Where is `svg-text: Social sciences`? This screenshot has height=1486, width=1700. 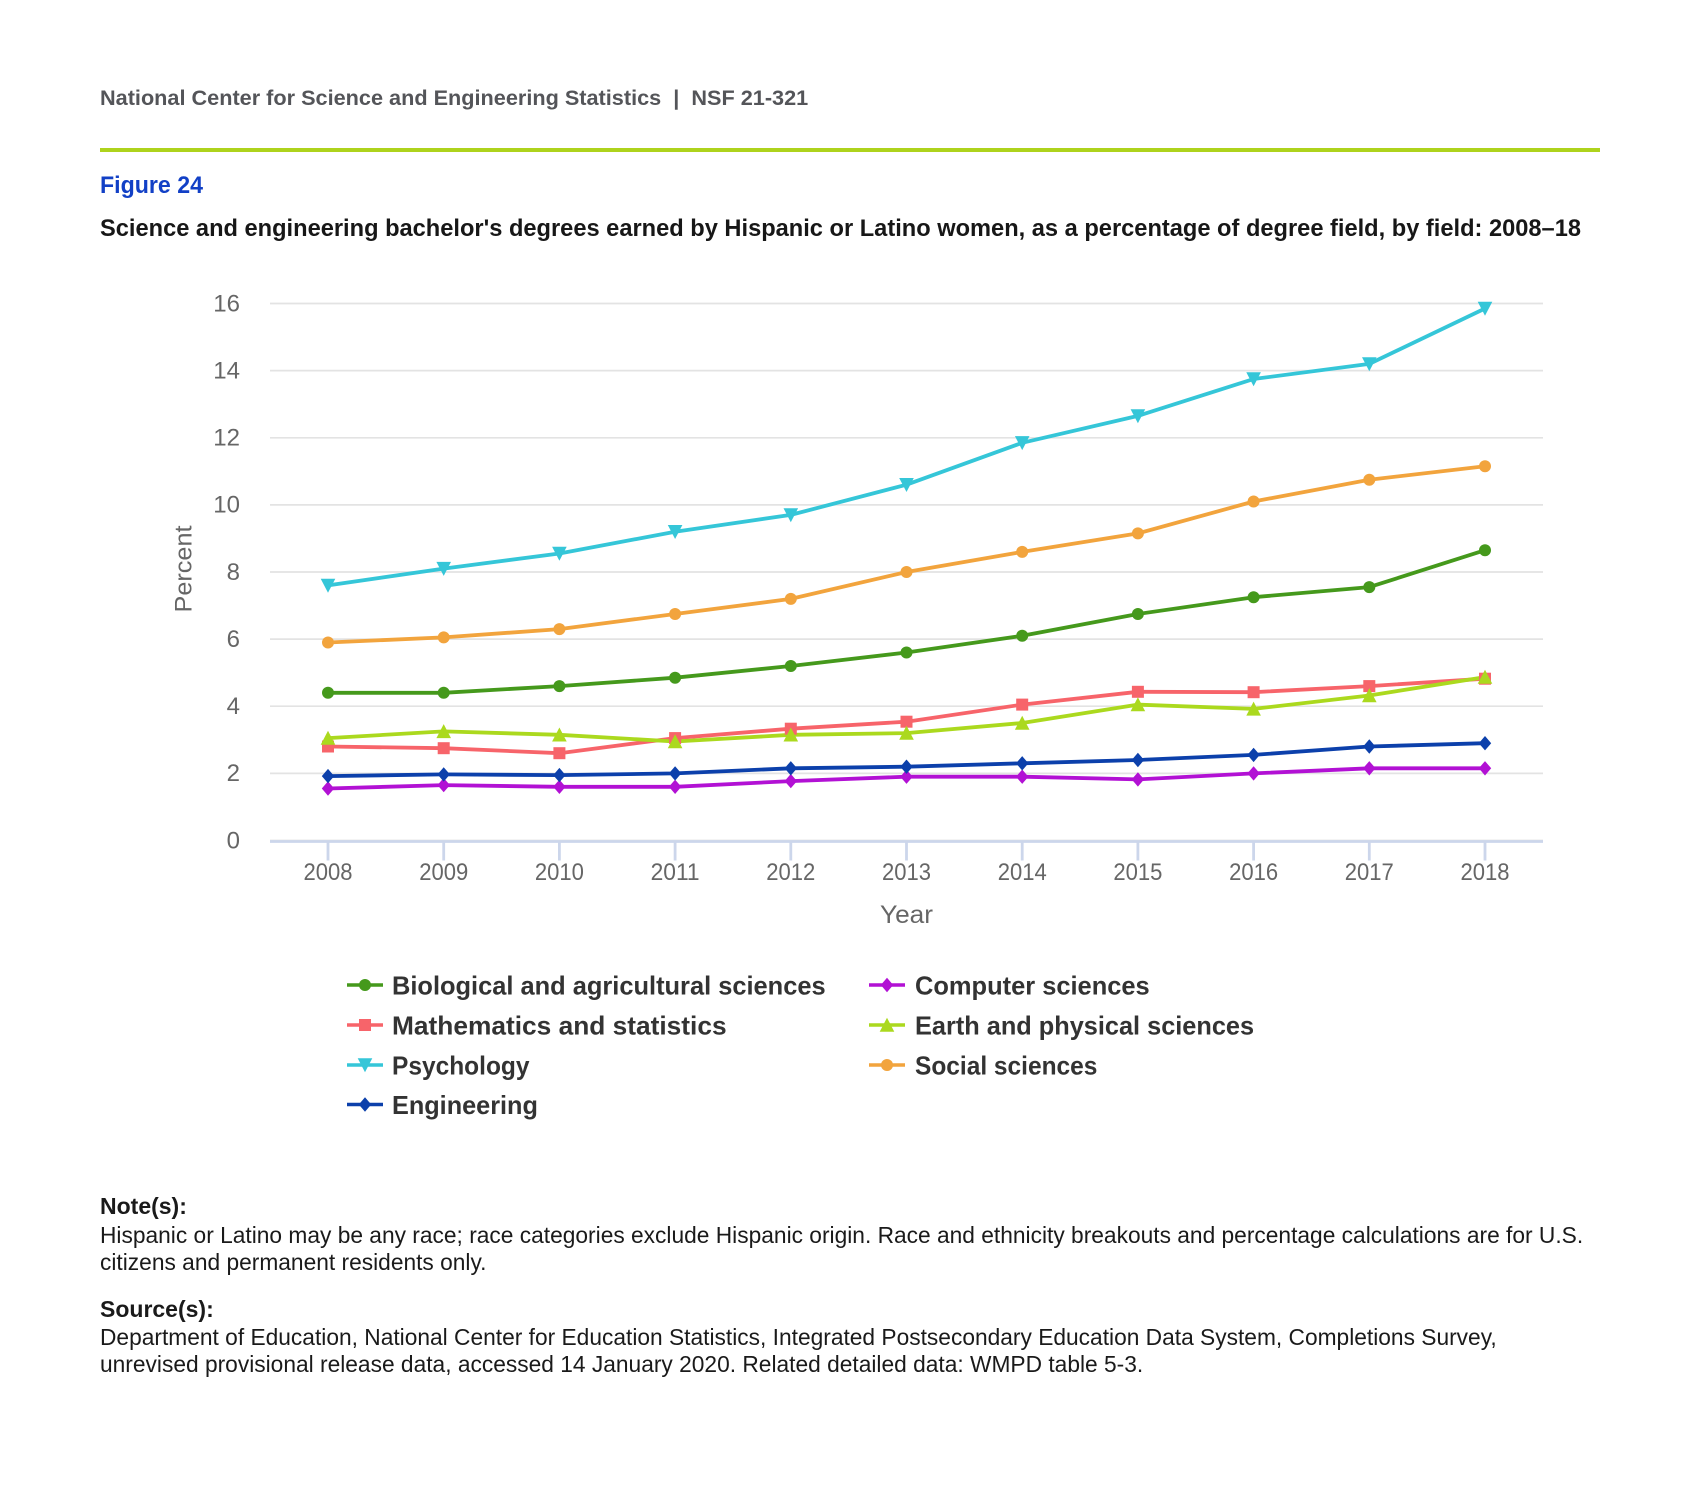 svg-text: Social sciences is located at coordinates (1006, 1065).